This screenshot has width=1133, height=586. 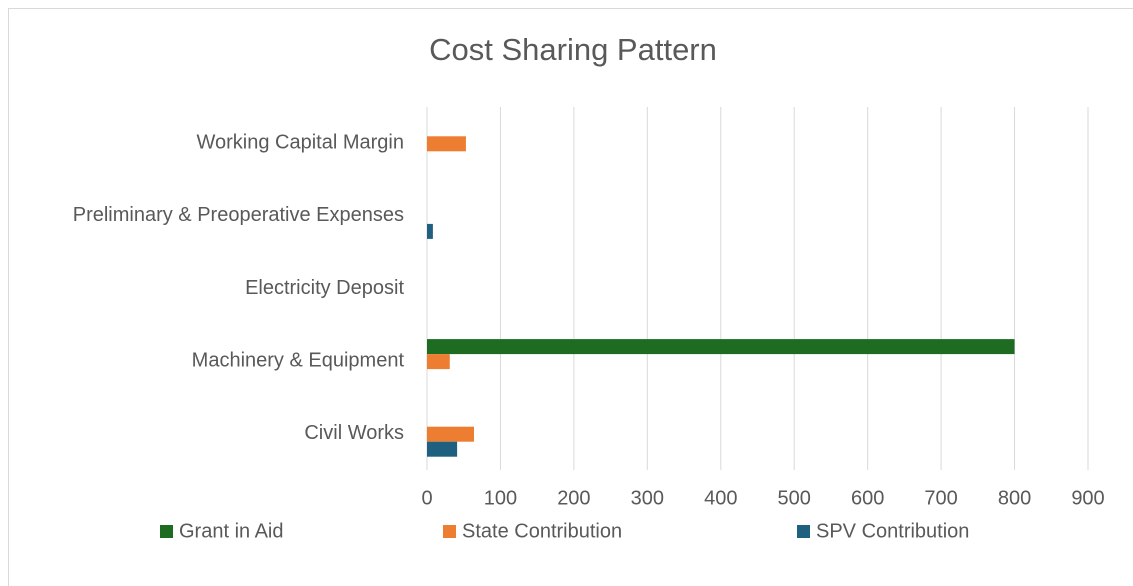 What do you see at coordinates (426, 498) in the screenshot?
I see `x-tick-label: 0` at bounding box center [426, 498].